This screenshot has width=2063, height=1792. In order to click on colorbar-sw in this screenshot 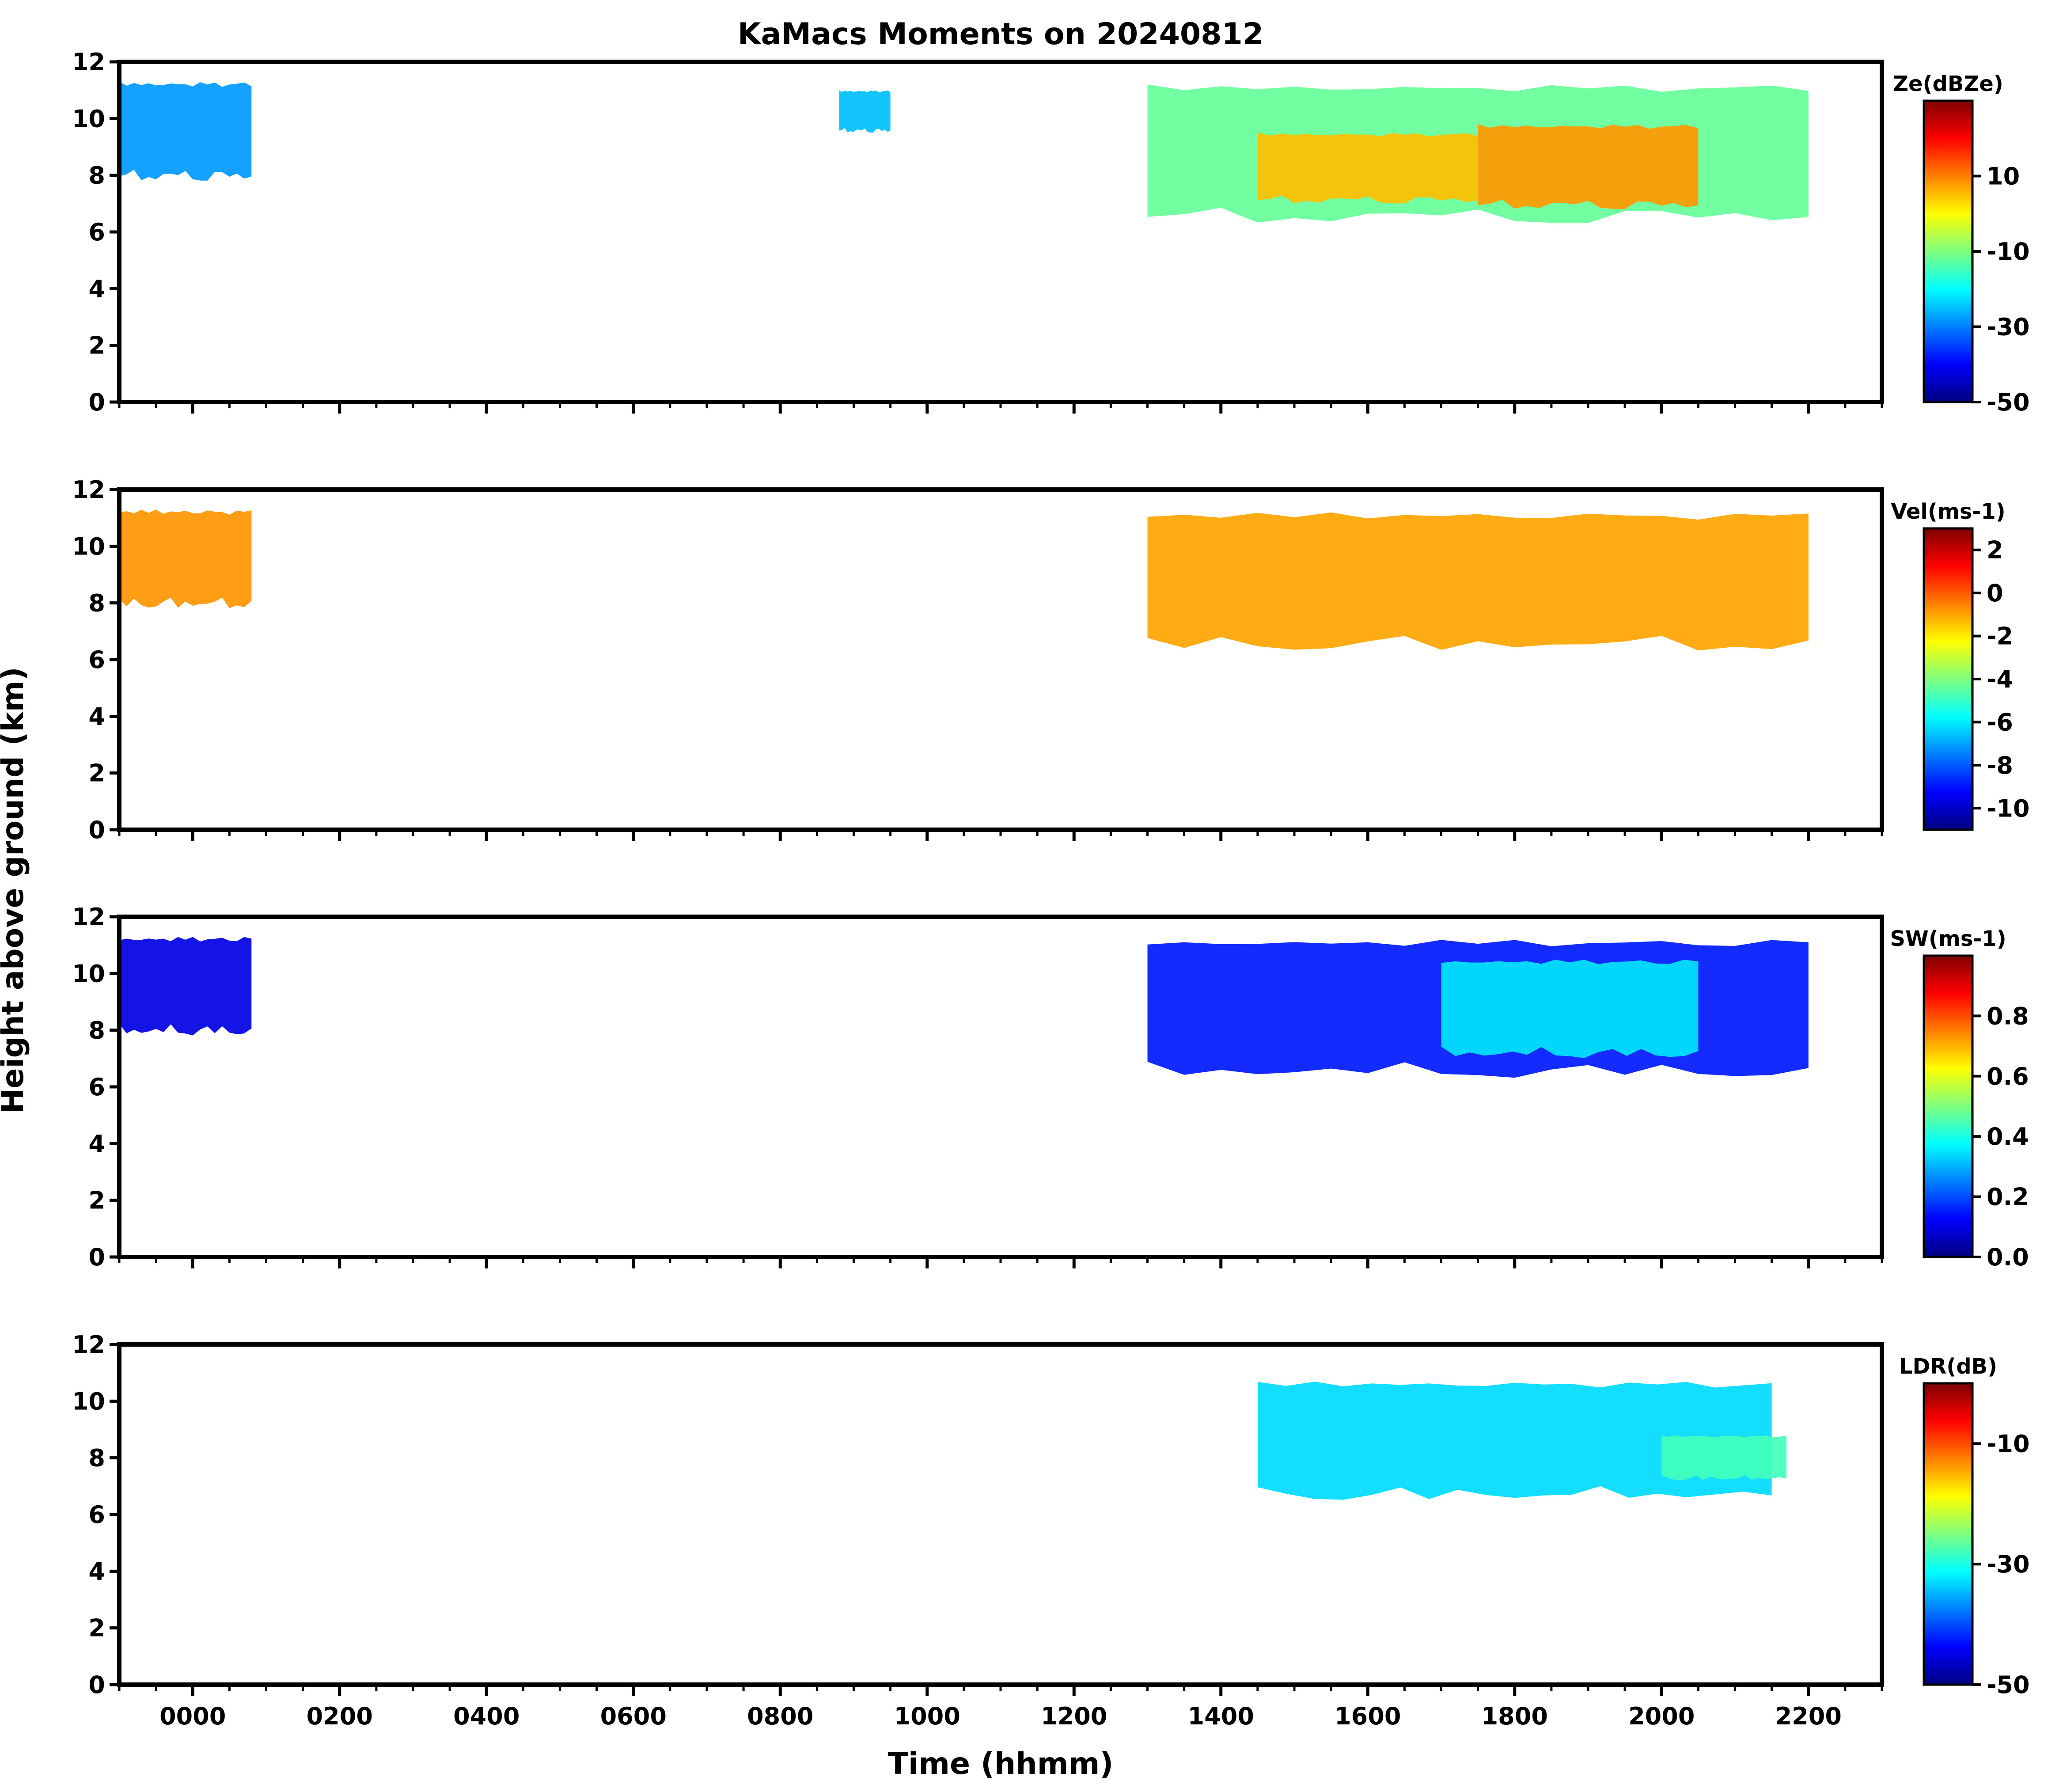, I will do `click(1949, 1106)`.